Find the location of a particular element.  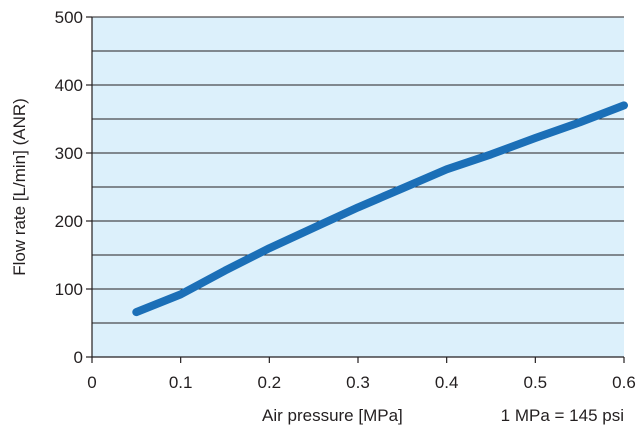

x-tick-label: 0.4 is located at coordinates (447, 382).